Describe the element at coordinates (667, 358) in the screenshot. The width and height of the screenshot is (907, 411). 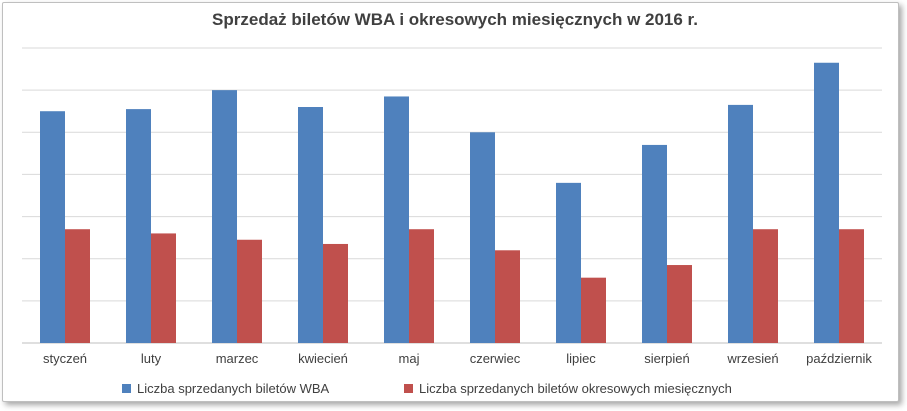
I see `x-tick-label: sierpień` at that location.